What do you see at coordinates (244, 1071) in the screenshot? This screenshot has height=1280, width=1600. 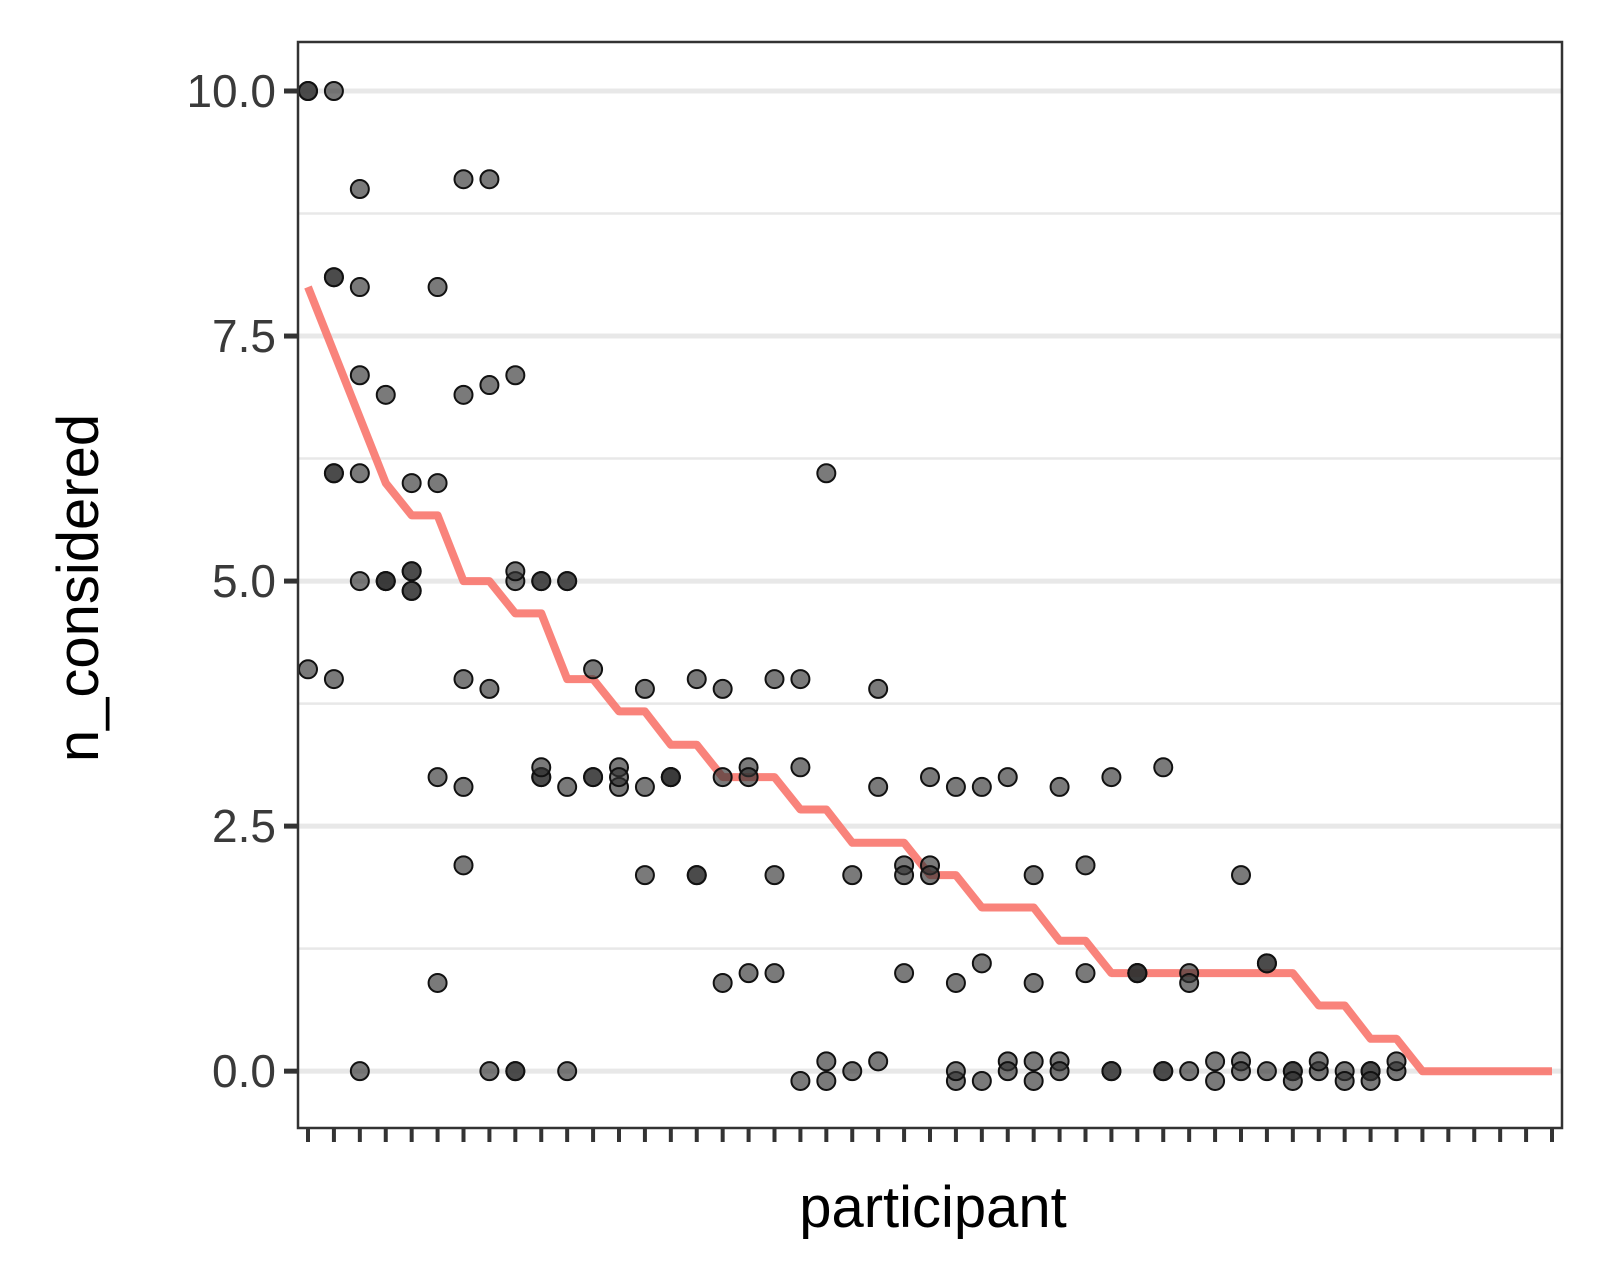 I see `y-tick-label: 0.0` at bounding box center [244, 1071].